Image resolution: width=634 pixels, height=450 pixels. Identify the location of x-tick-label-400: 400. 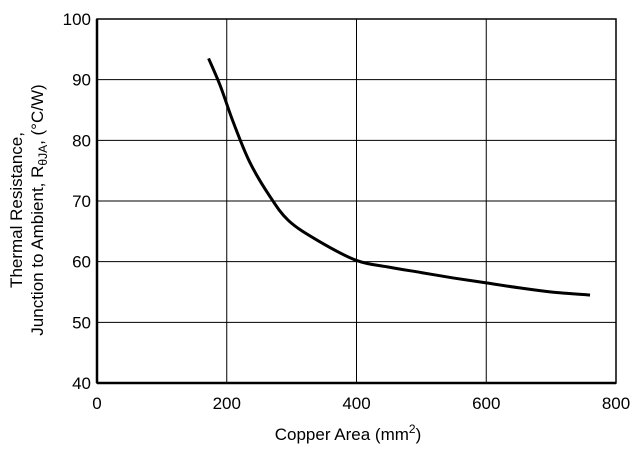
(356, 403).